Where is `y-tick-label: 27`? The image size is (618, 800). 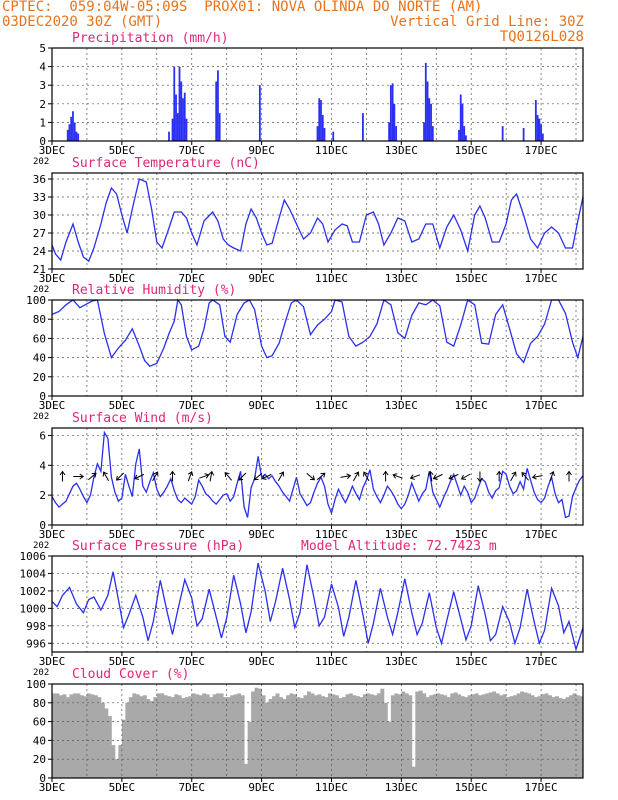 y-tick-label: 27 is located at coordinates (39, 233).